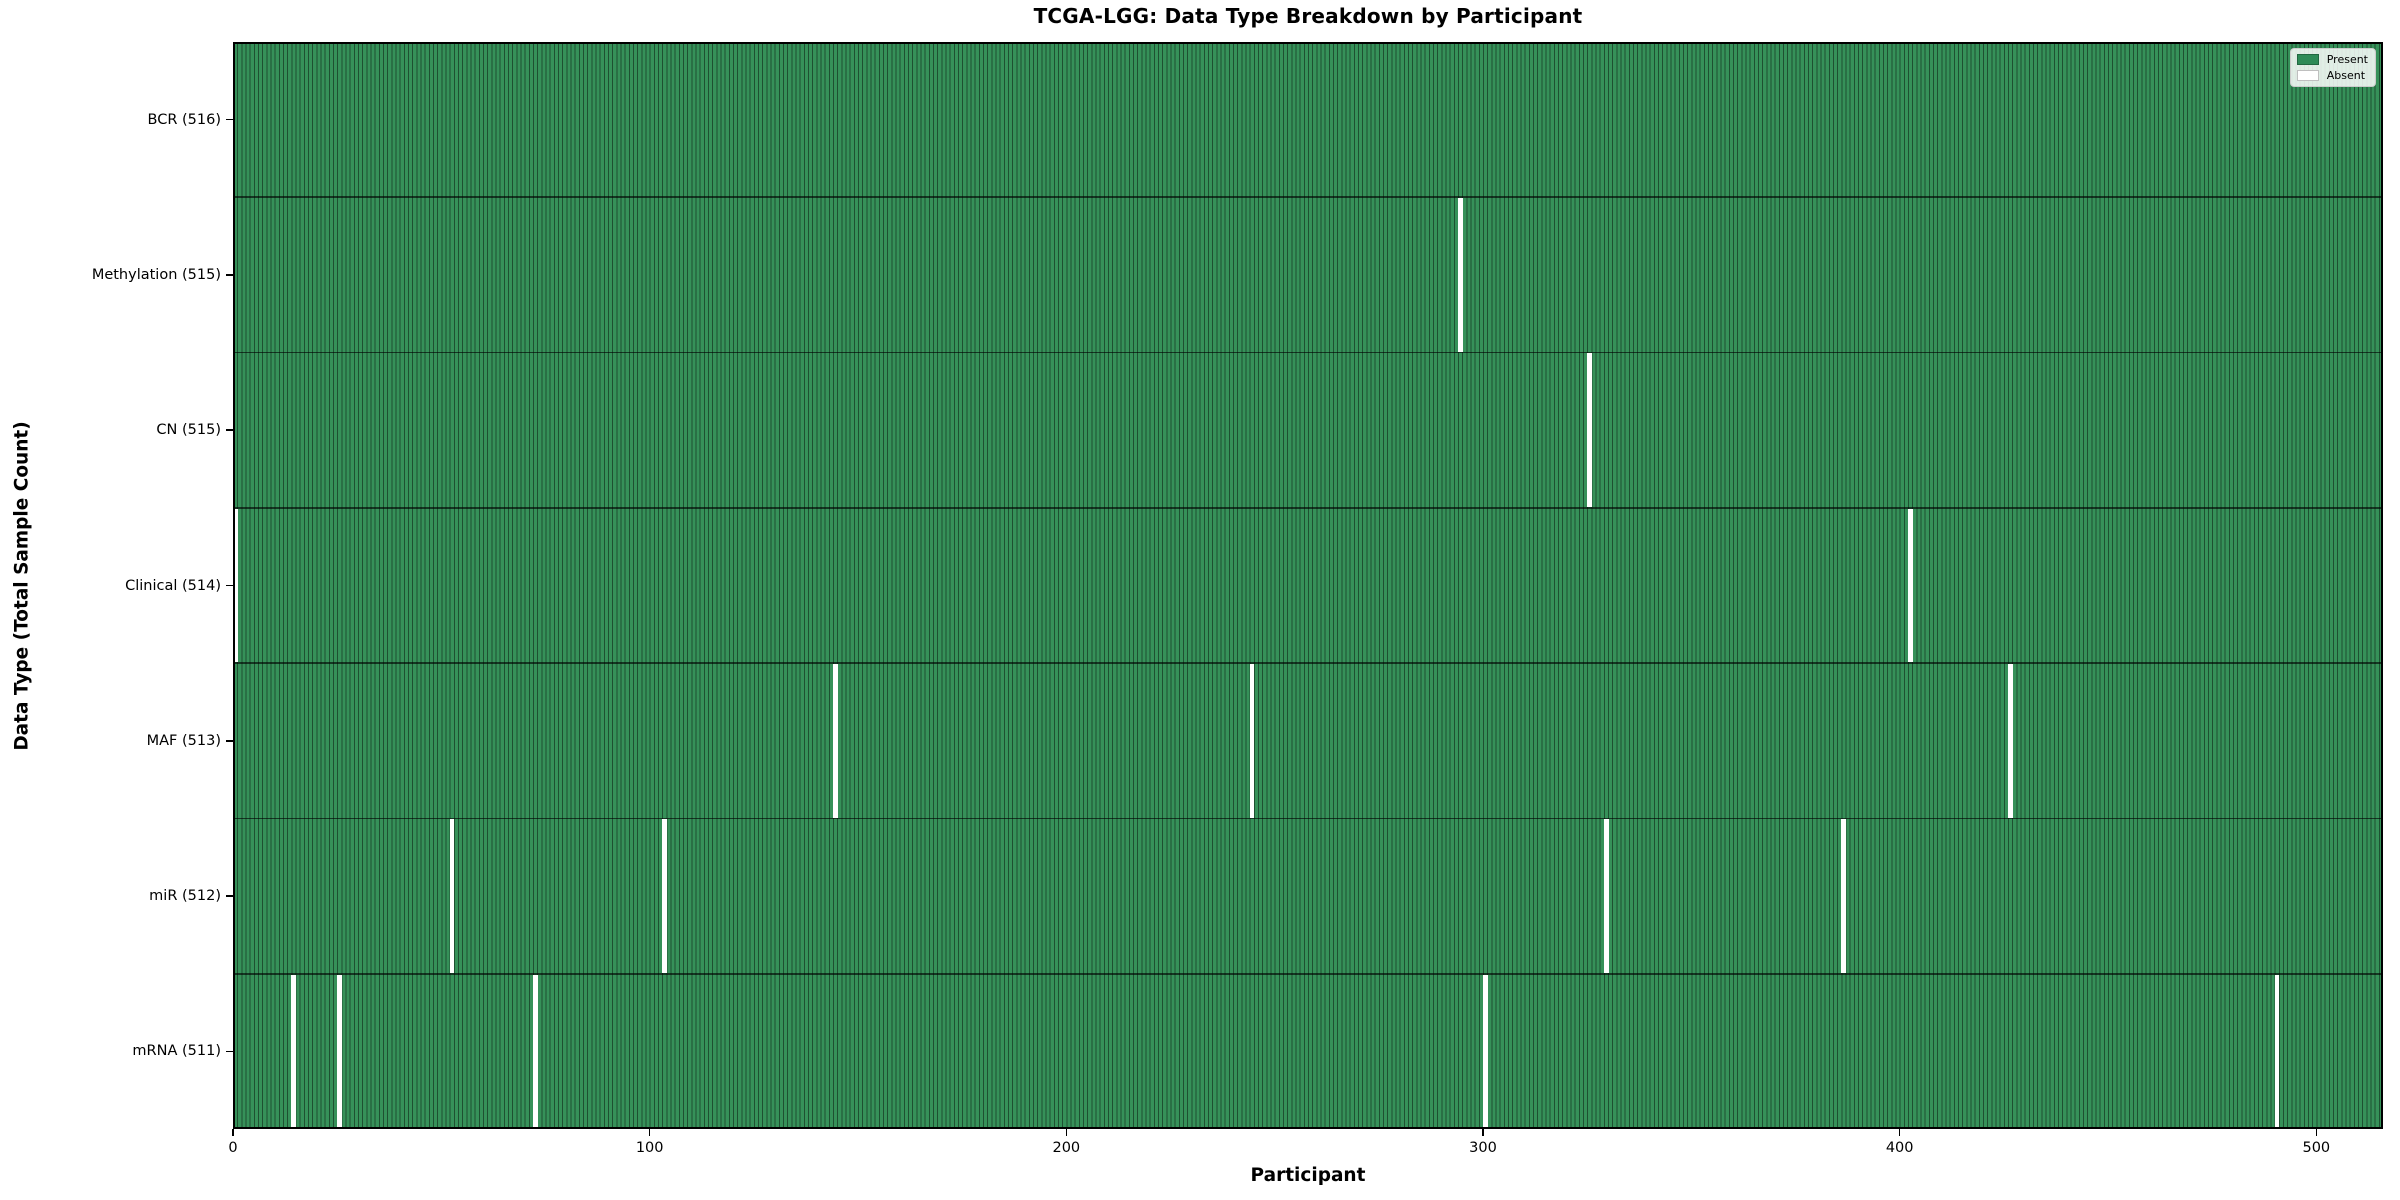  I want to click on y-tick-label-cn: CN (515), so click(188, 430).